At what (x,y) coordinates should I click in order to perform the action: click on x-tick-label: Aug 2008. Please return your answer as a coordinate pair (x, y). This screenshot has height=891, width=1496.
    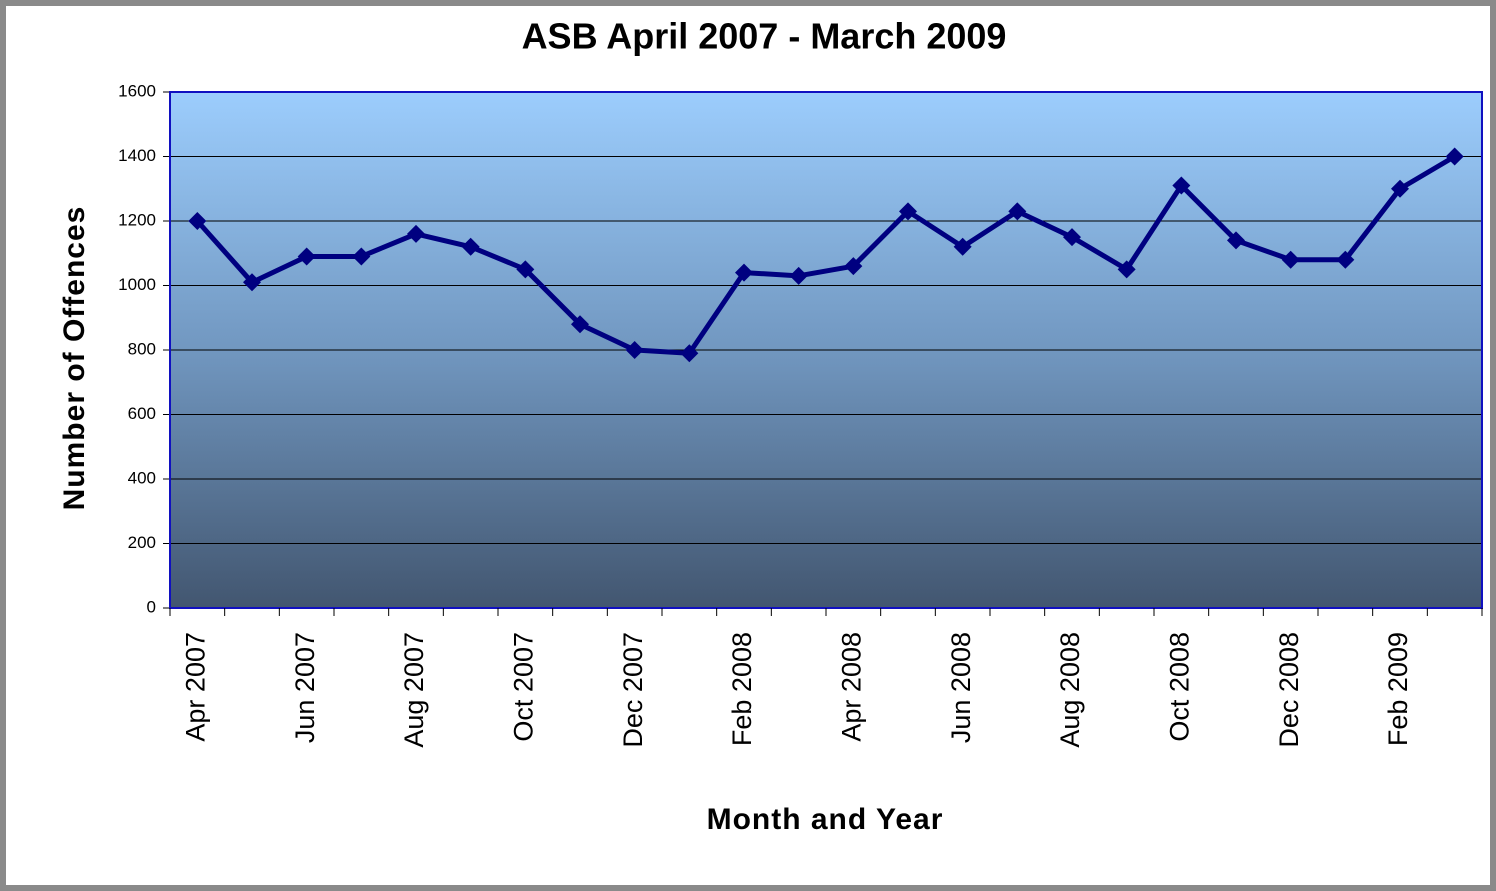
    Looking at the image, I should click on (1070, 690).